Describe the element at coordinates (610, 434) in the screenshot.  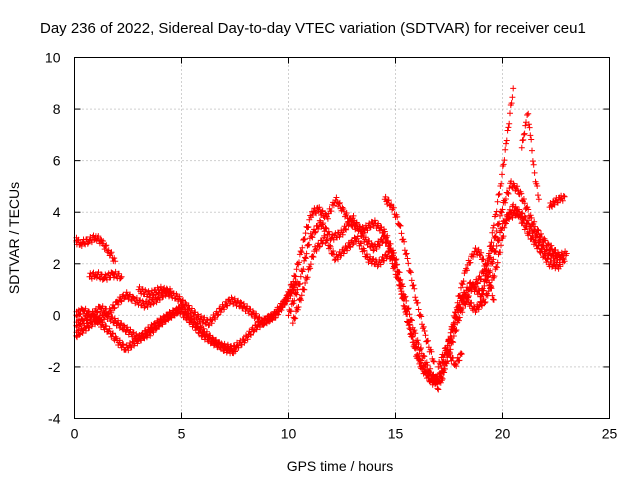
I see `x-tick-label: 25` at that location.